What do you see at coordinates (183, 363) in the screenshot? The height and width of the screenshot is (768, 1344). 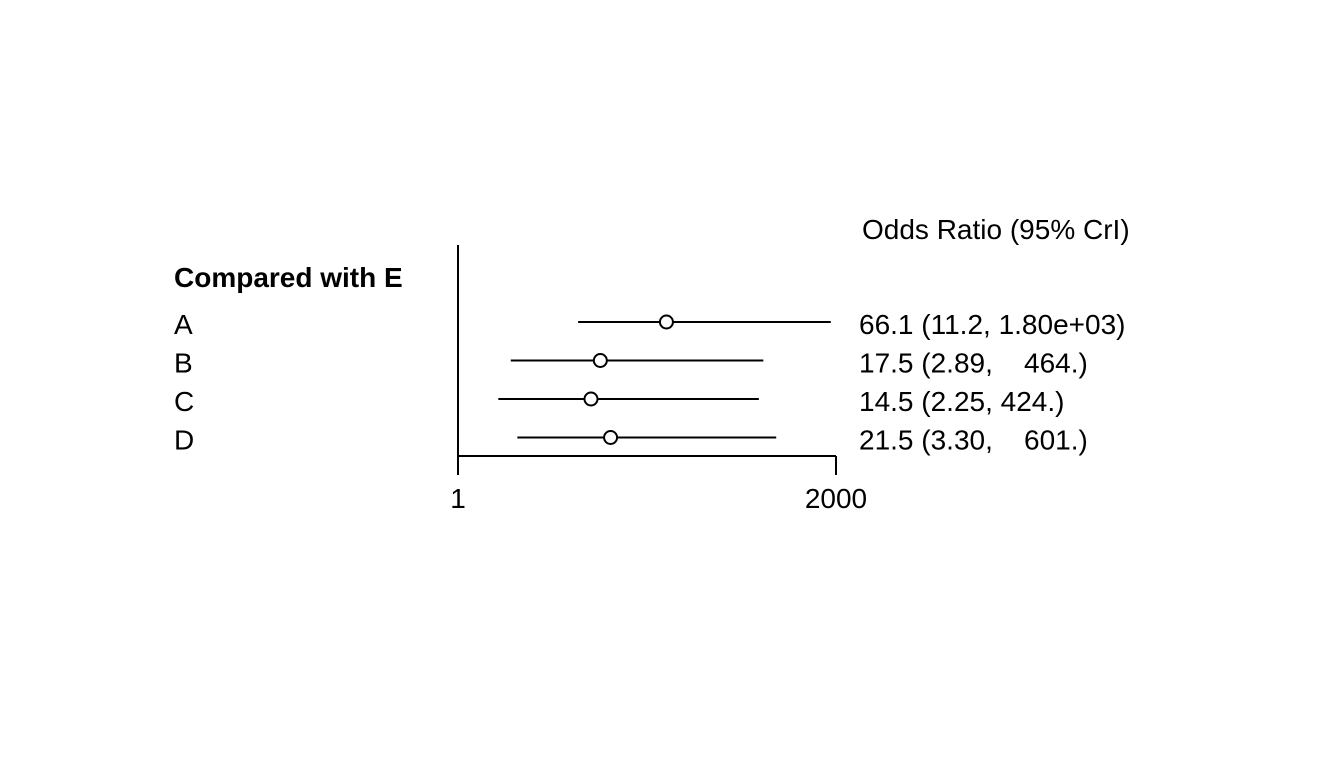 I see `row-label: B` at bounding box center [183, 363].